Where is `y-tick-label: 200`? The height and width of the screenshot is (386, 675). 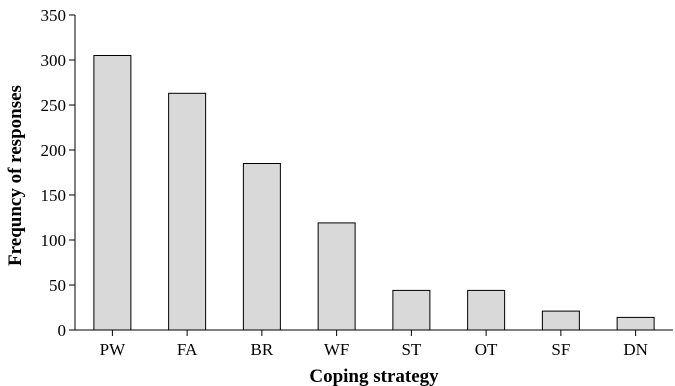
y-tick-label: 200 is located at coordinates (54, 150).